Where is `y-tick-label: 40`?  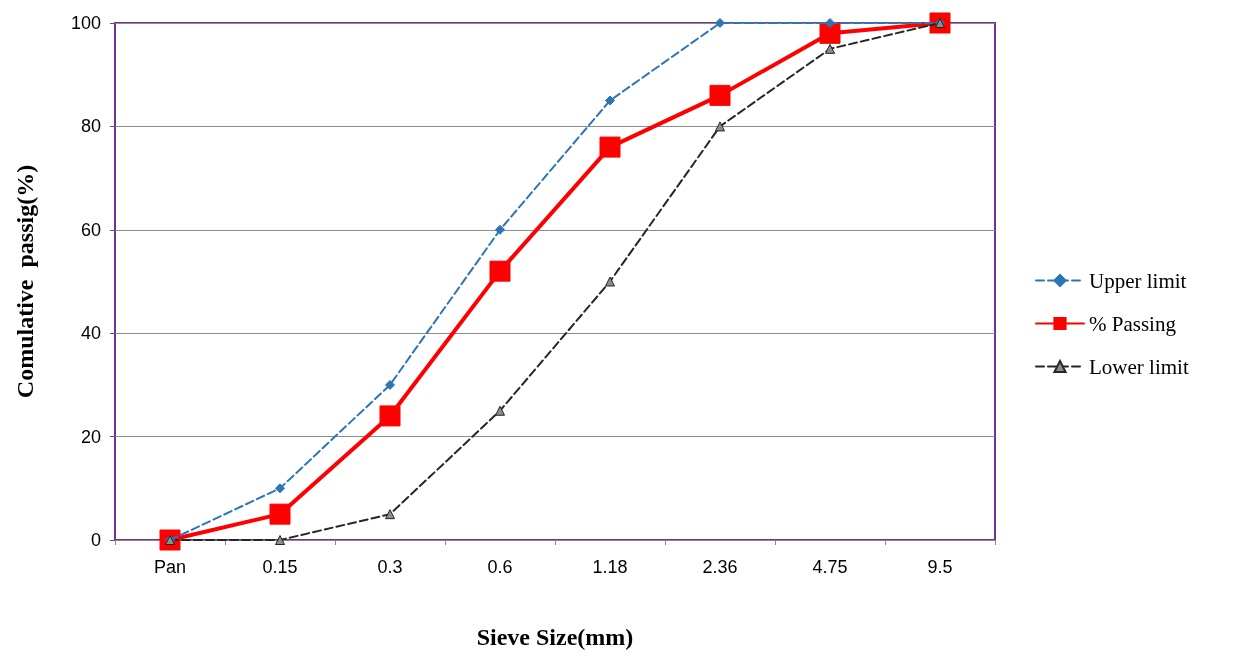
y-tick-label: 40 is located at coordinates (90, 333).